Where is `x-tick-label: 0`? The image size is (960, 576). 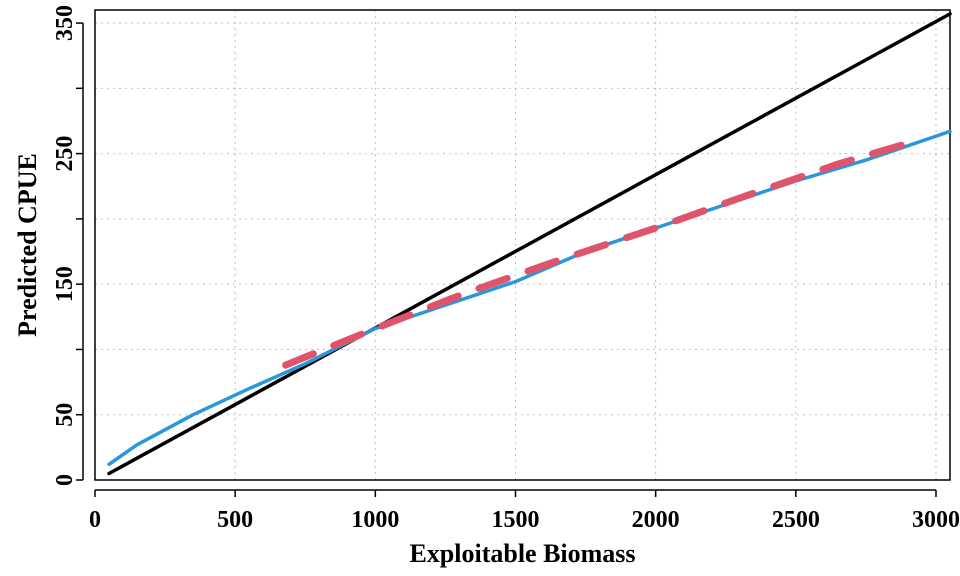
x-tick-label: 0 is located at coordinates (95, 520).